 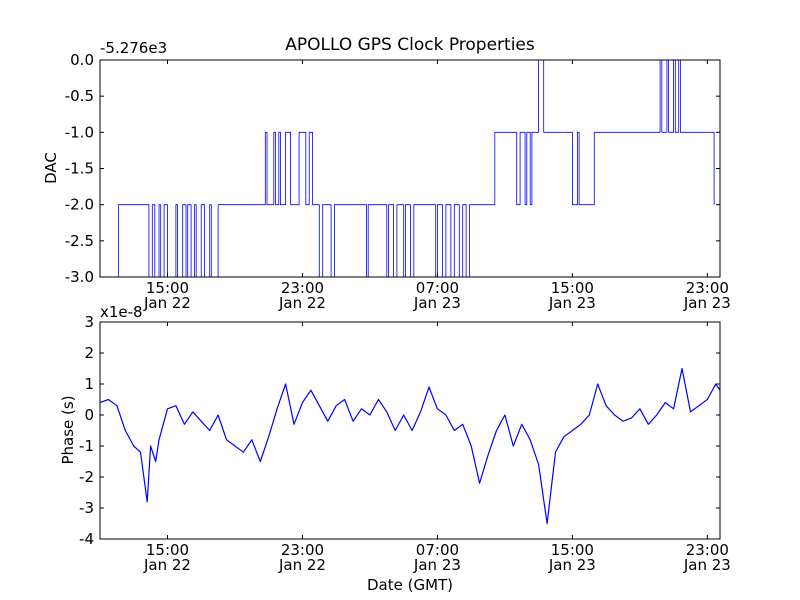 What do you see at coordinates (79, 241) in the screenshot?
I see `y-tick-label: -2.5` at bounding box center [79, 241].